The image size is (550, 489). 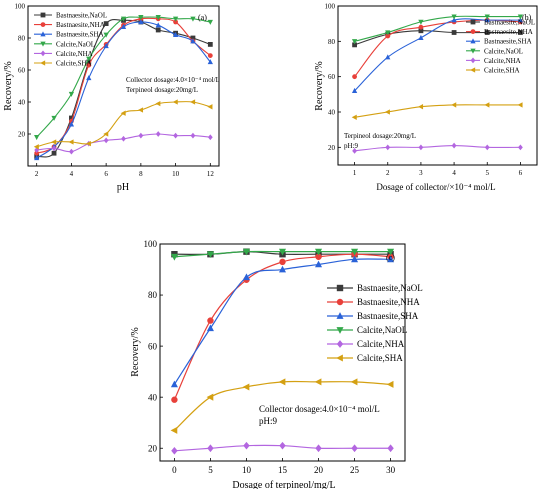 What do you see at coordinates (521, 173) in the screenshot?
I see `panel-b-x-tick-label: 6` at bounding box center [521, 173].